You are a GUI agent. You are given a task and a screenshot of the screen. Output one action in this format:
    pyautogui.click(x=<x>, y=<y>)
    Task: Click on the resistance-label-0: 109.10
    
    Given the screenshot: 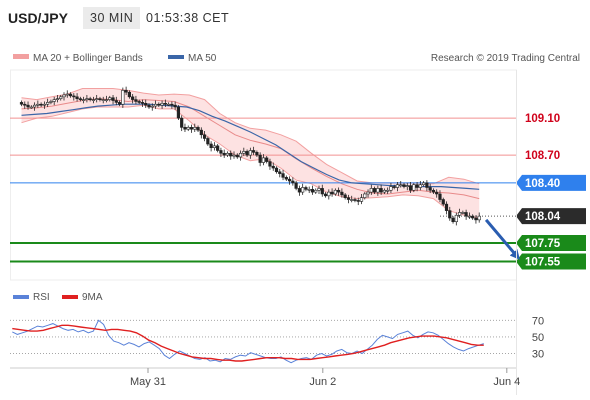 What is the action you would take?
    pyautogui.click(x=542, y=119)
    